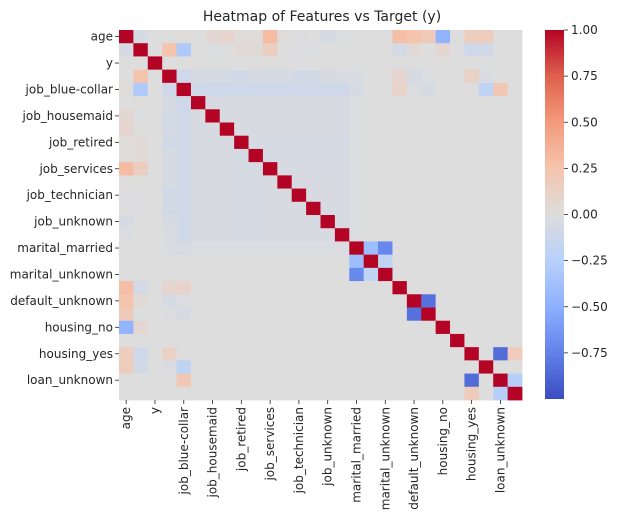  What do you see at coordinates (69, 195) in the screenshot?
I see `y-tick-label: job_technician` at bounding box center [69, 195].